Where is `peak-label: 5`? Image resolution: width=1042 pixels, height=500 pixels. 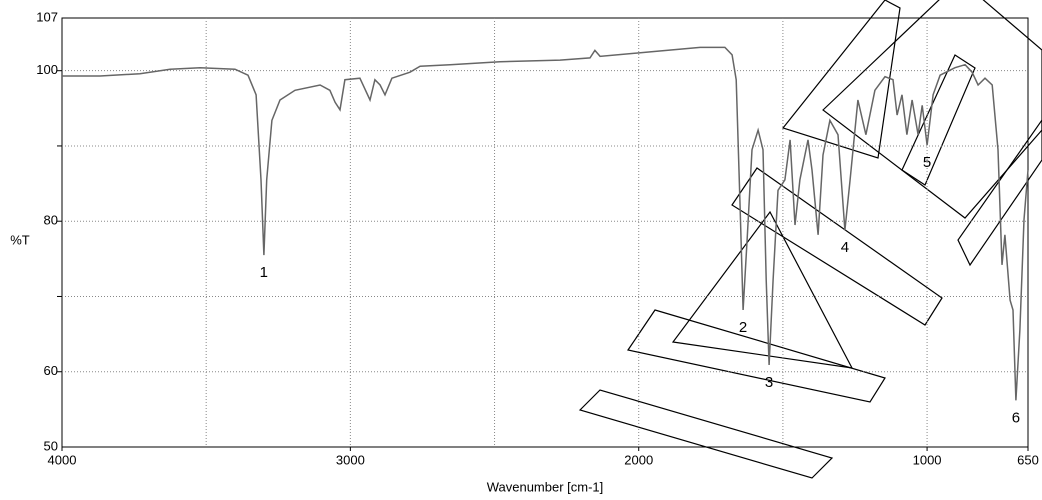 peak-label: 5 is located at coordinates (927, 162).